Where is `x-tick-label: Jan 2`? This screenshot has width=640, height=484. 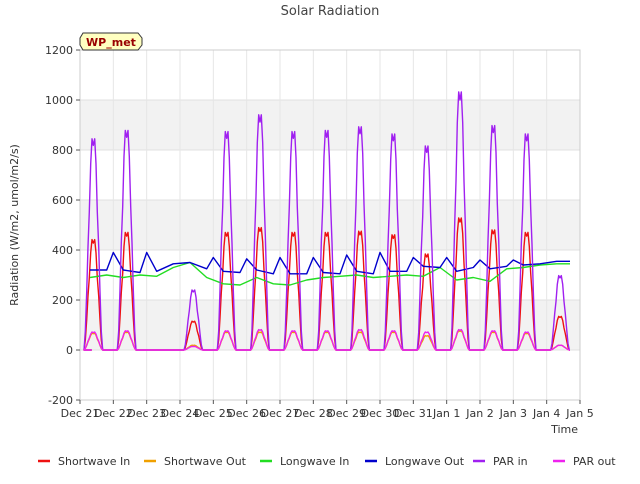 x-tick-label: Jan 2 is located at coordinates (479, 413).